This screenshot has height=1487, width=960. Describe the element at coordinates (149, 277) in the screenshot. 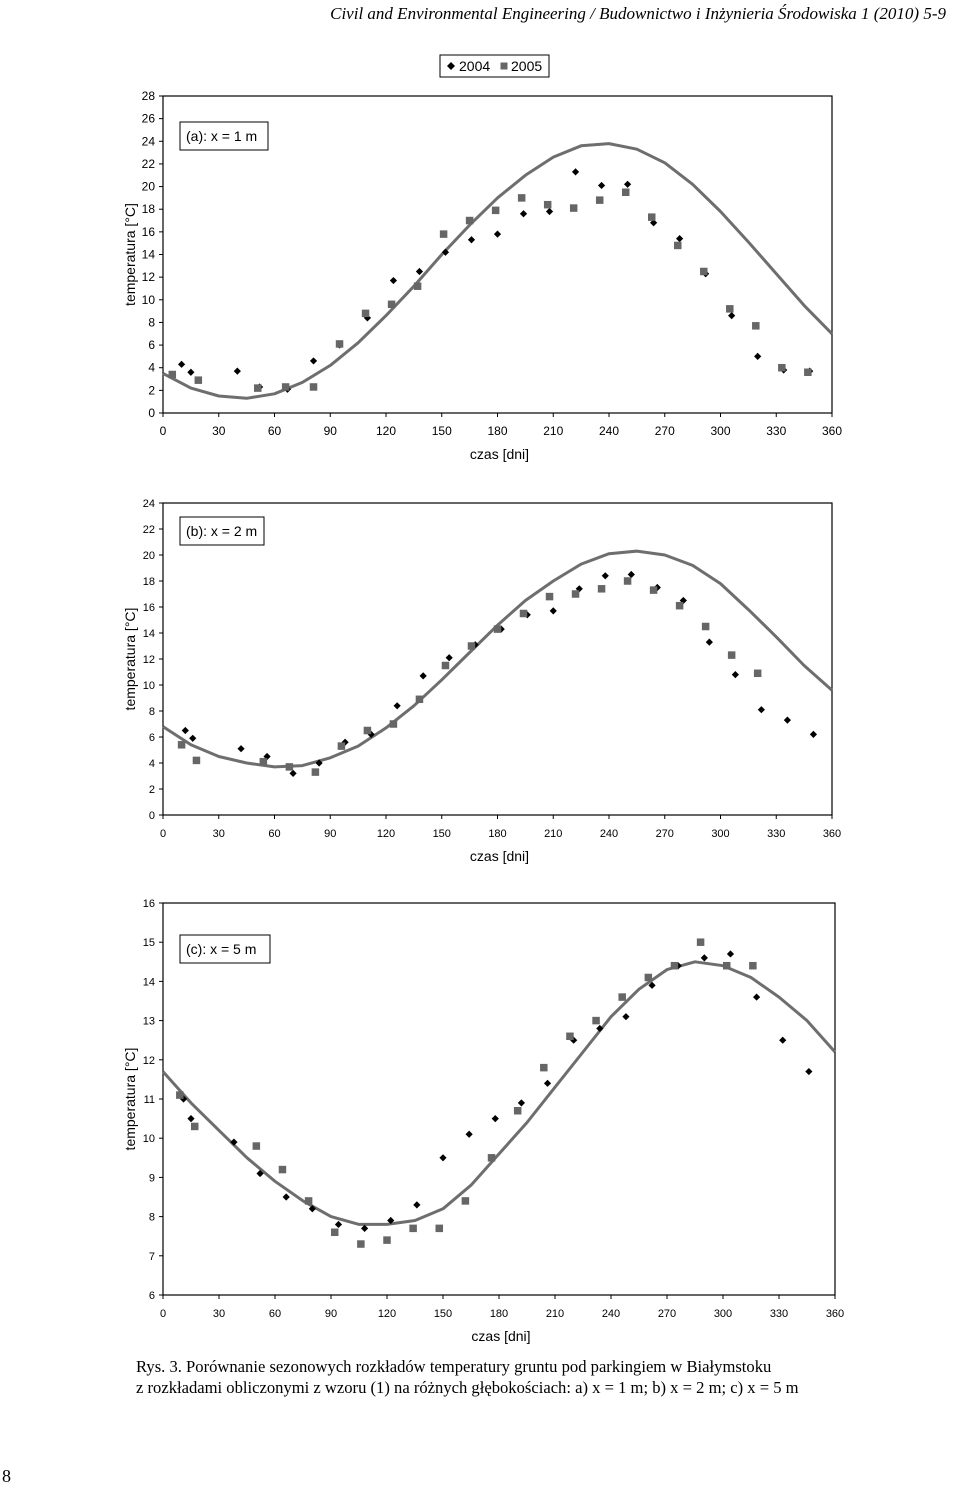

I see `y-tick-label: 12` at that location.